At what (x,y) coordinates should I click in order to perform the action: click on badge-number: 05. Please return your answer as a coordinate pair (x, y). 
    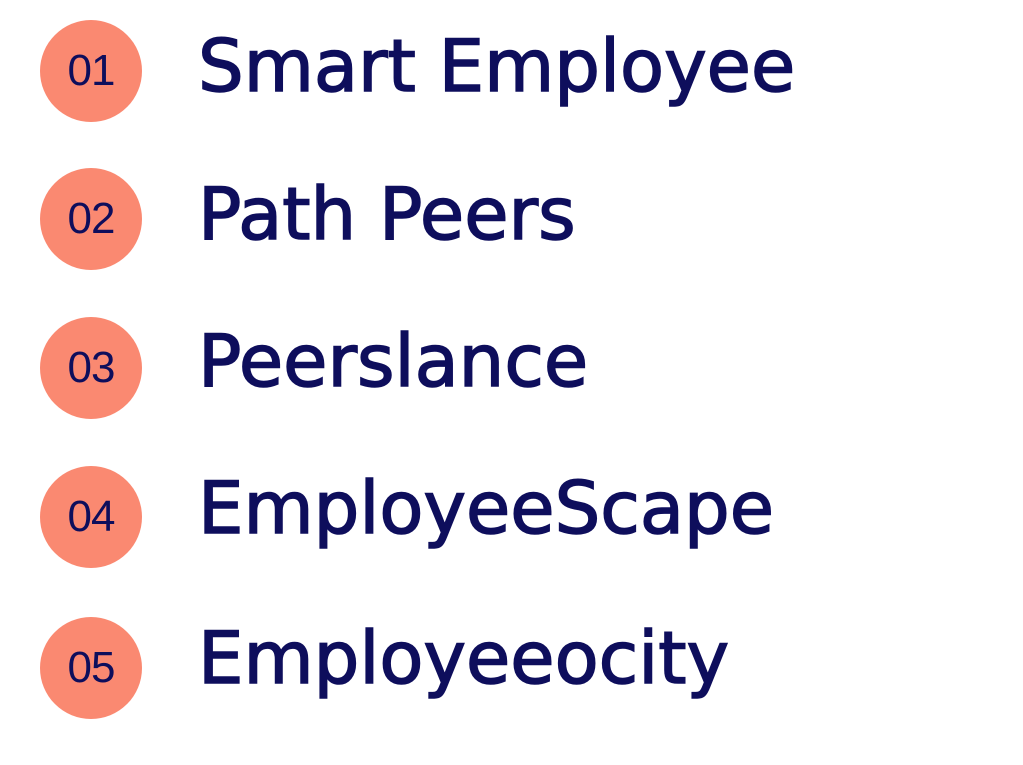
    Looking at the image, I should click on (91, 667).